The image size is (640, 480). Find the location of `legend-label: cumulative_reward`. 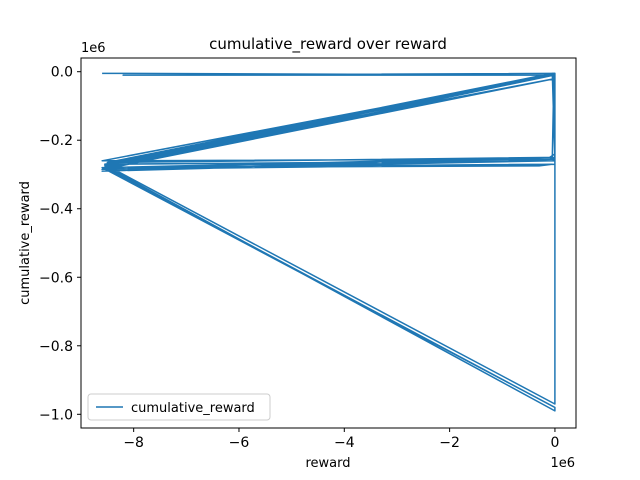

legend-label: cumulative_reward is located at coordinates (193, 408).